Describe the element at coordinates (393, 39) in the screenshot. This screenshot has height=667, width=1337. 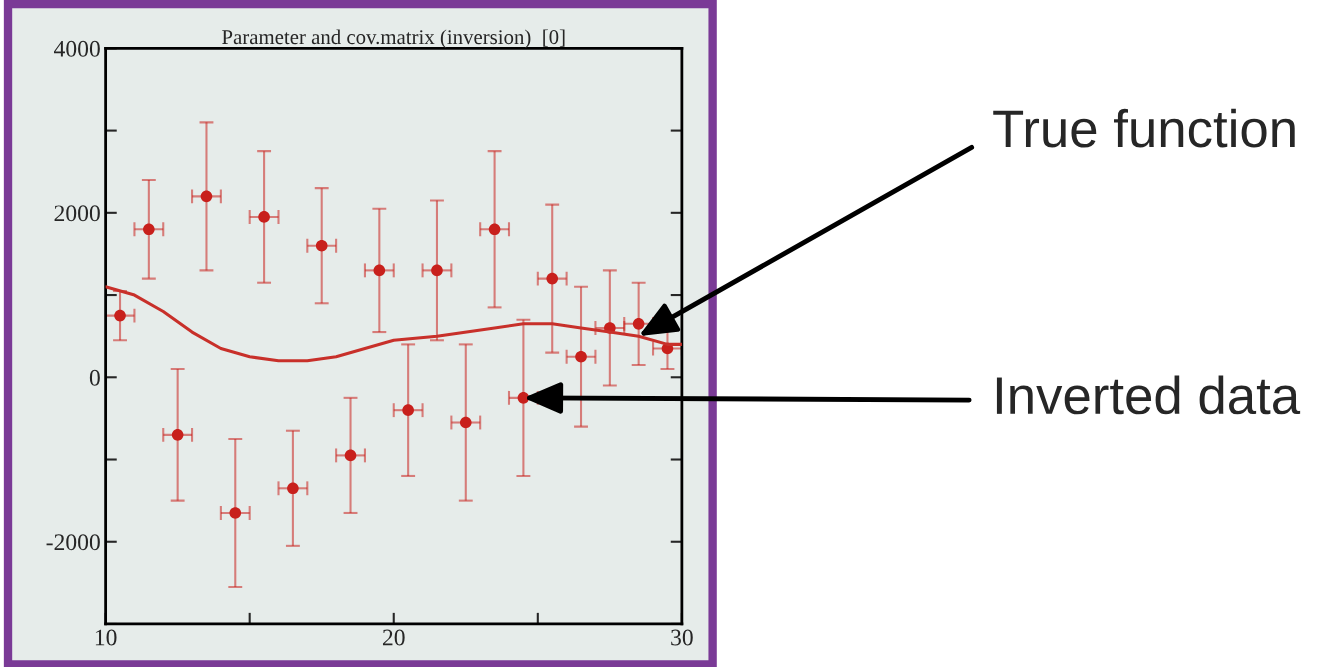
I see `chart-title: Parameter and cov.matrix (inversion) [0]` at that location.